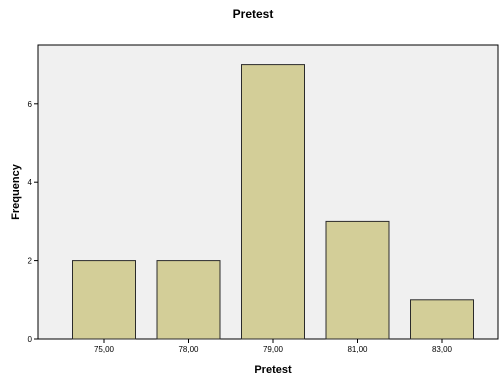 The width and height of the screenshot is (499, 381). I want to click on bar-78,00, so click(188, 300).